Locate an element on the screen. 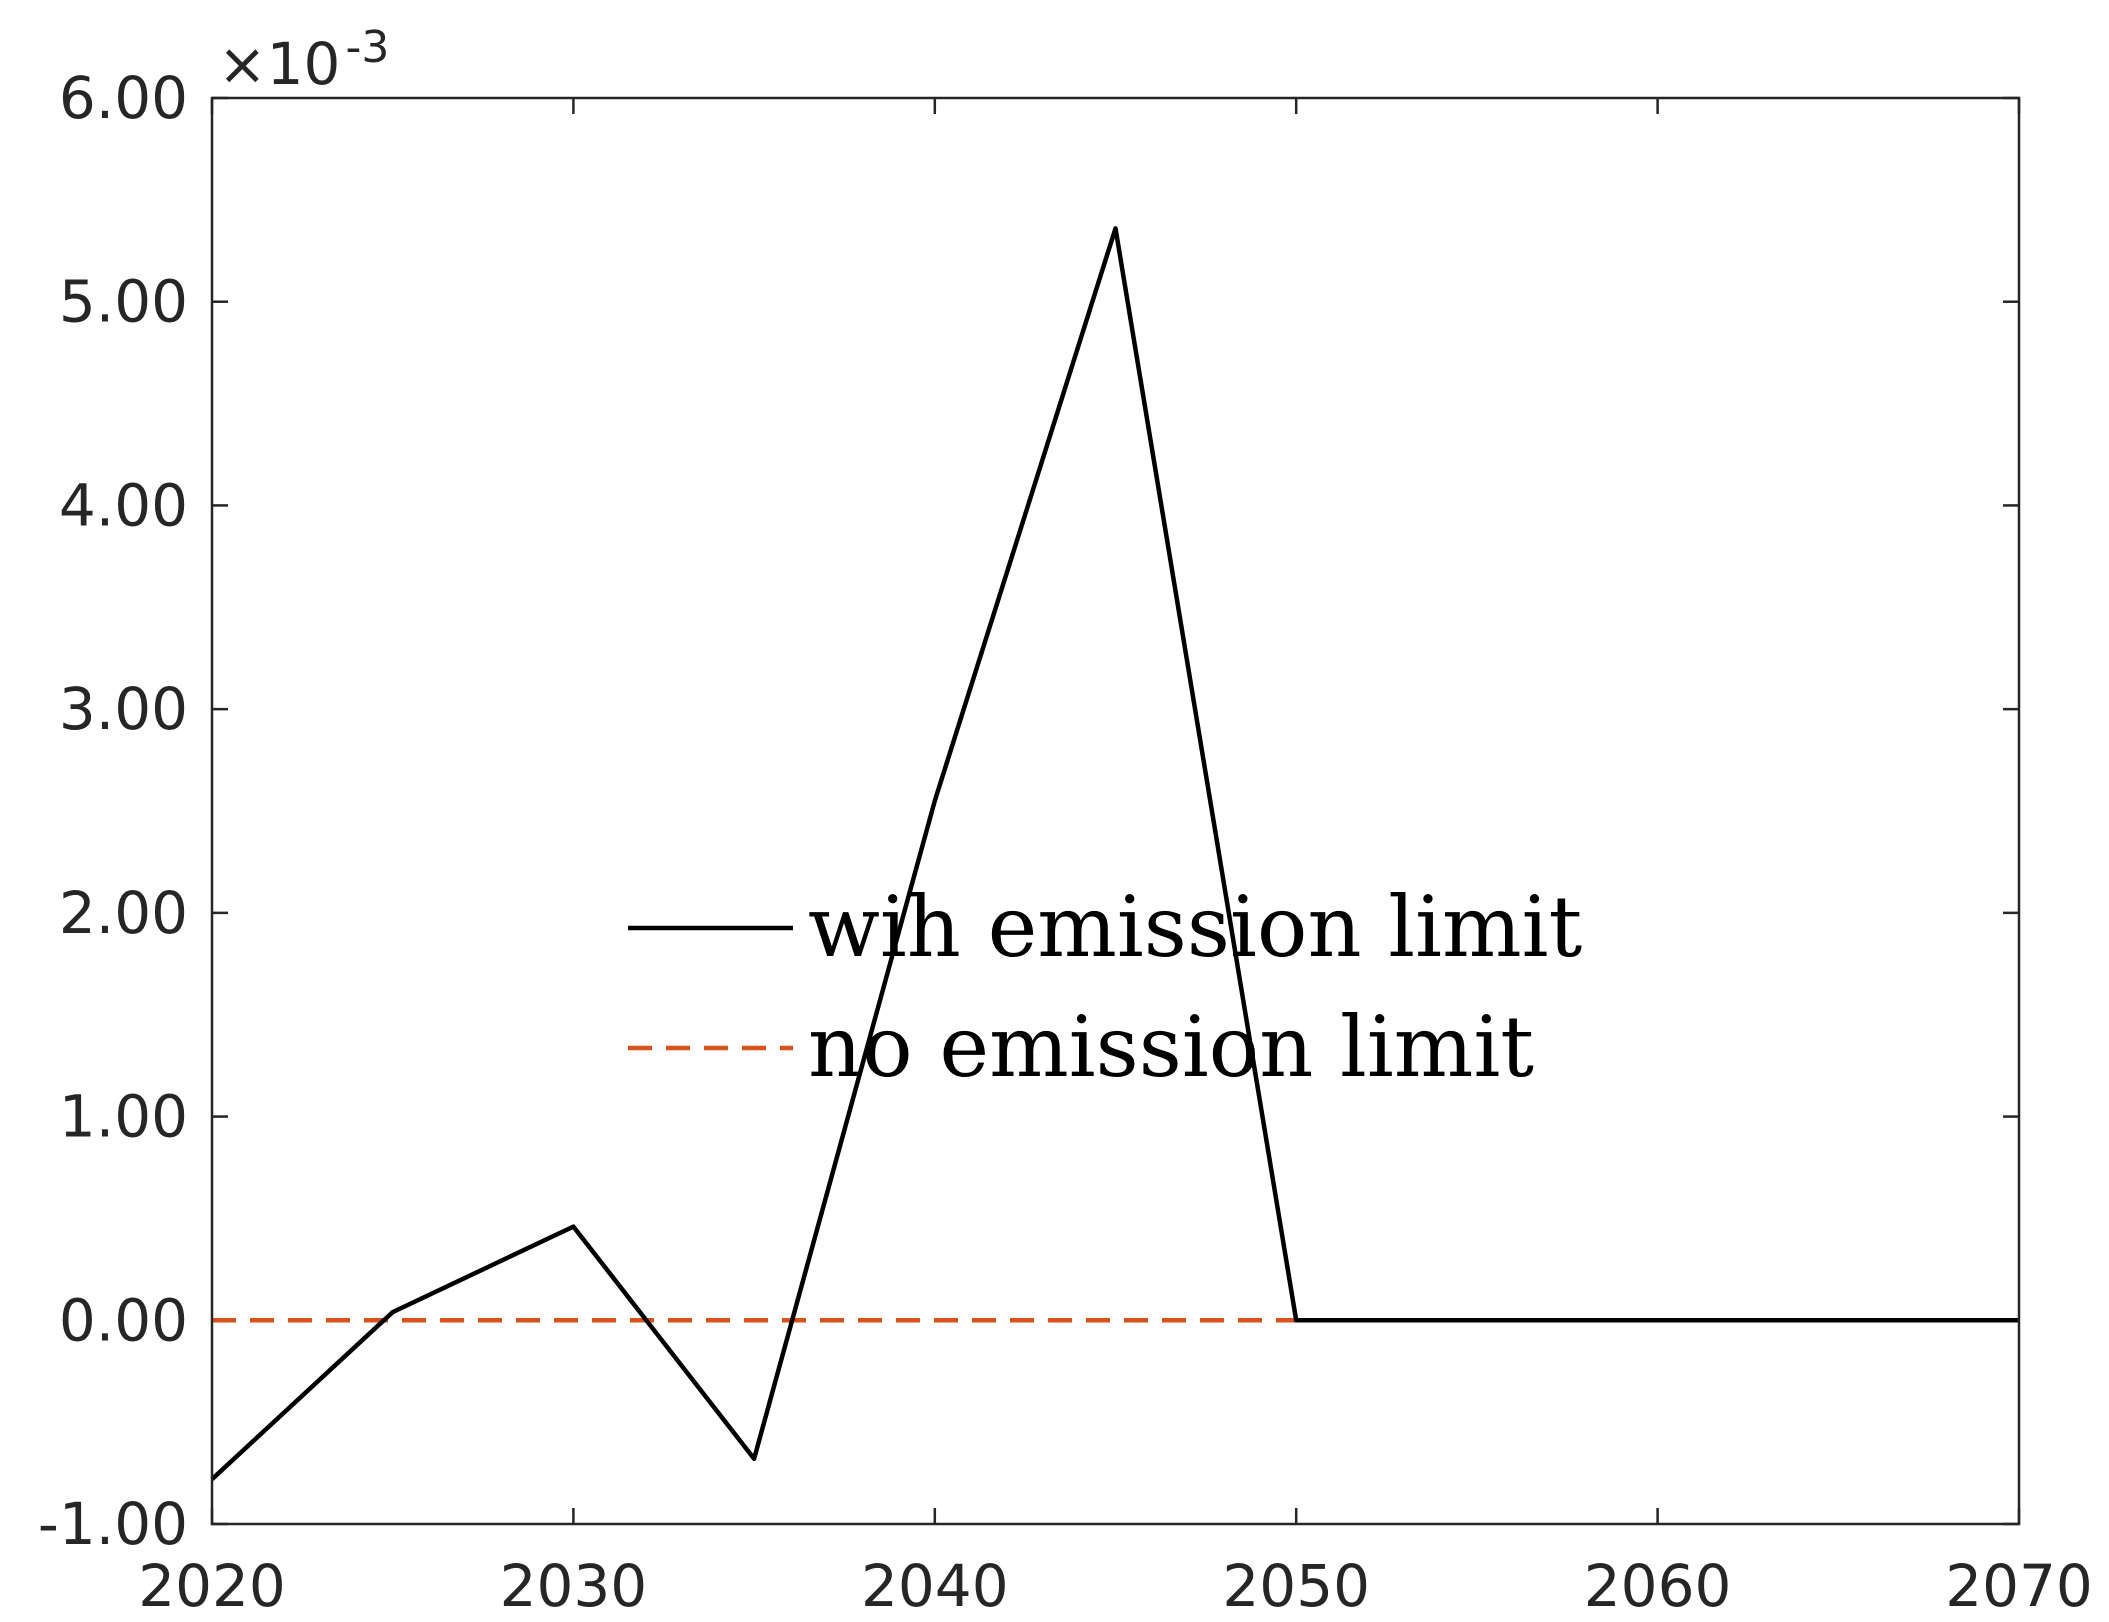  y-exponent-base: ×10 is located at coordinates (279, 64).